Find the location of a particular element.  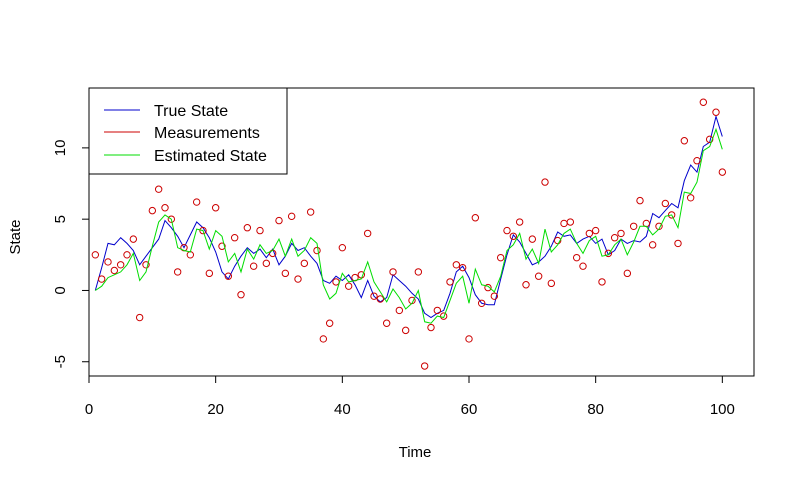

y-tick-label: 0 is located at coordinates (60, 290).